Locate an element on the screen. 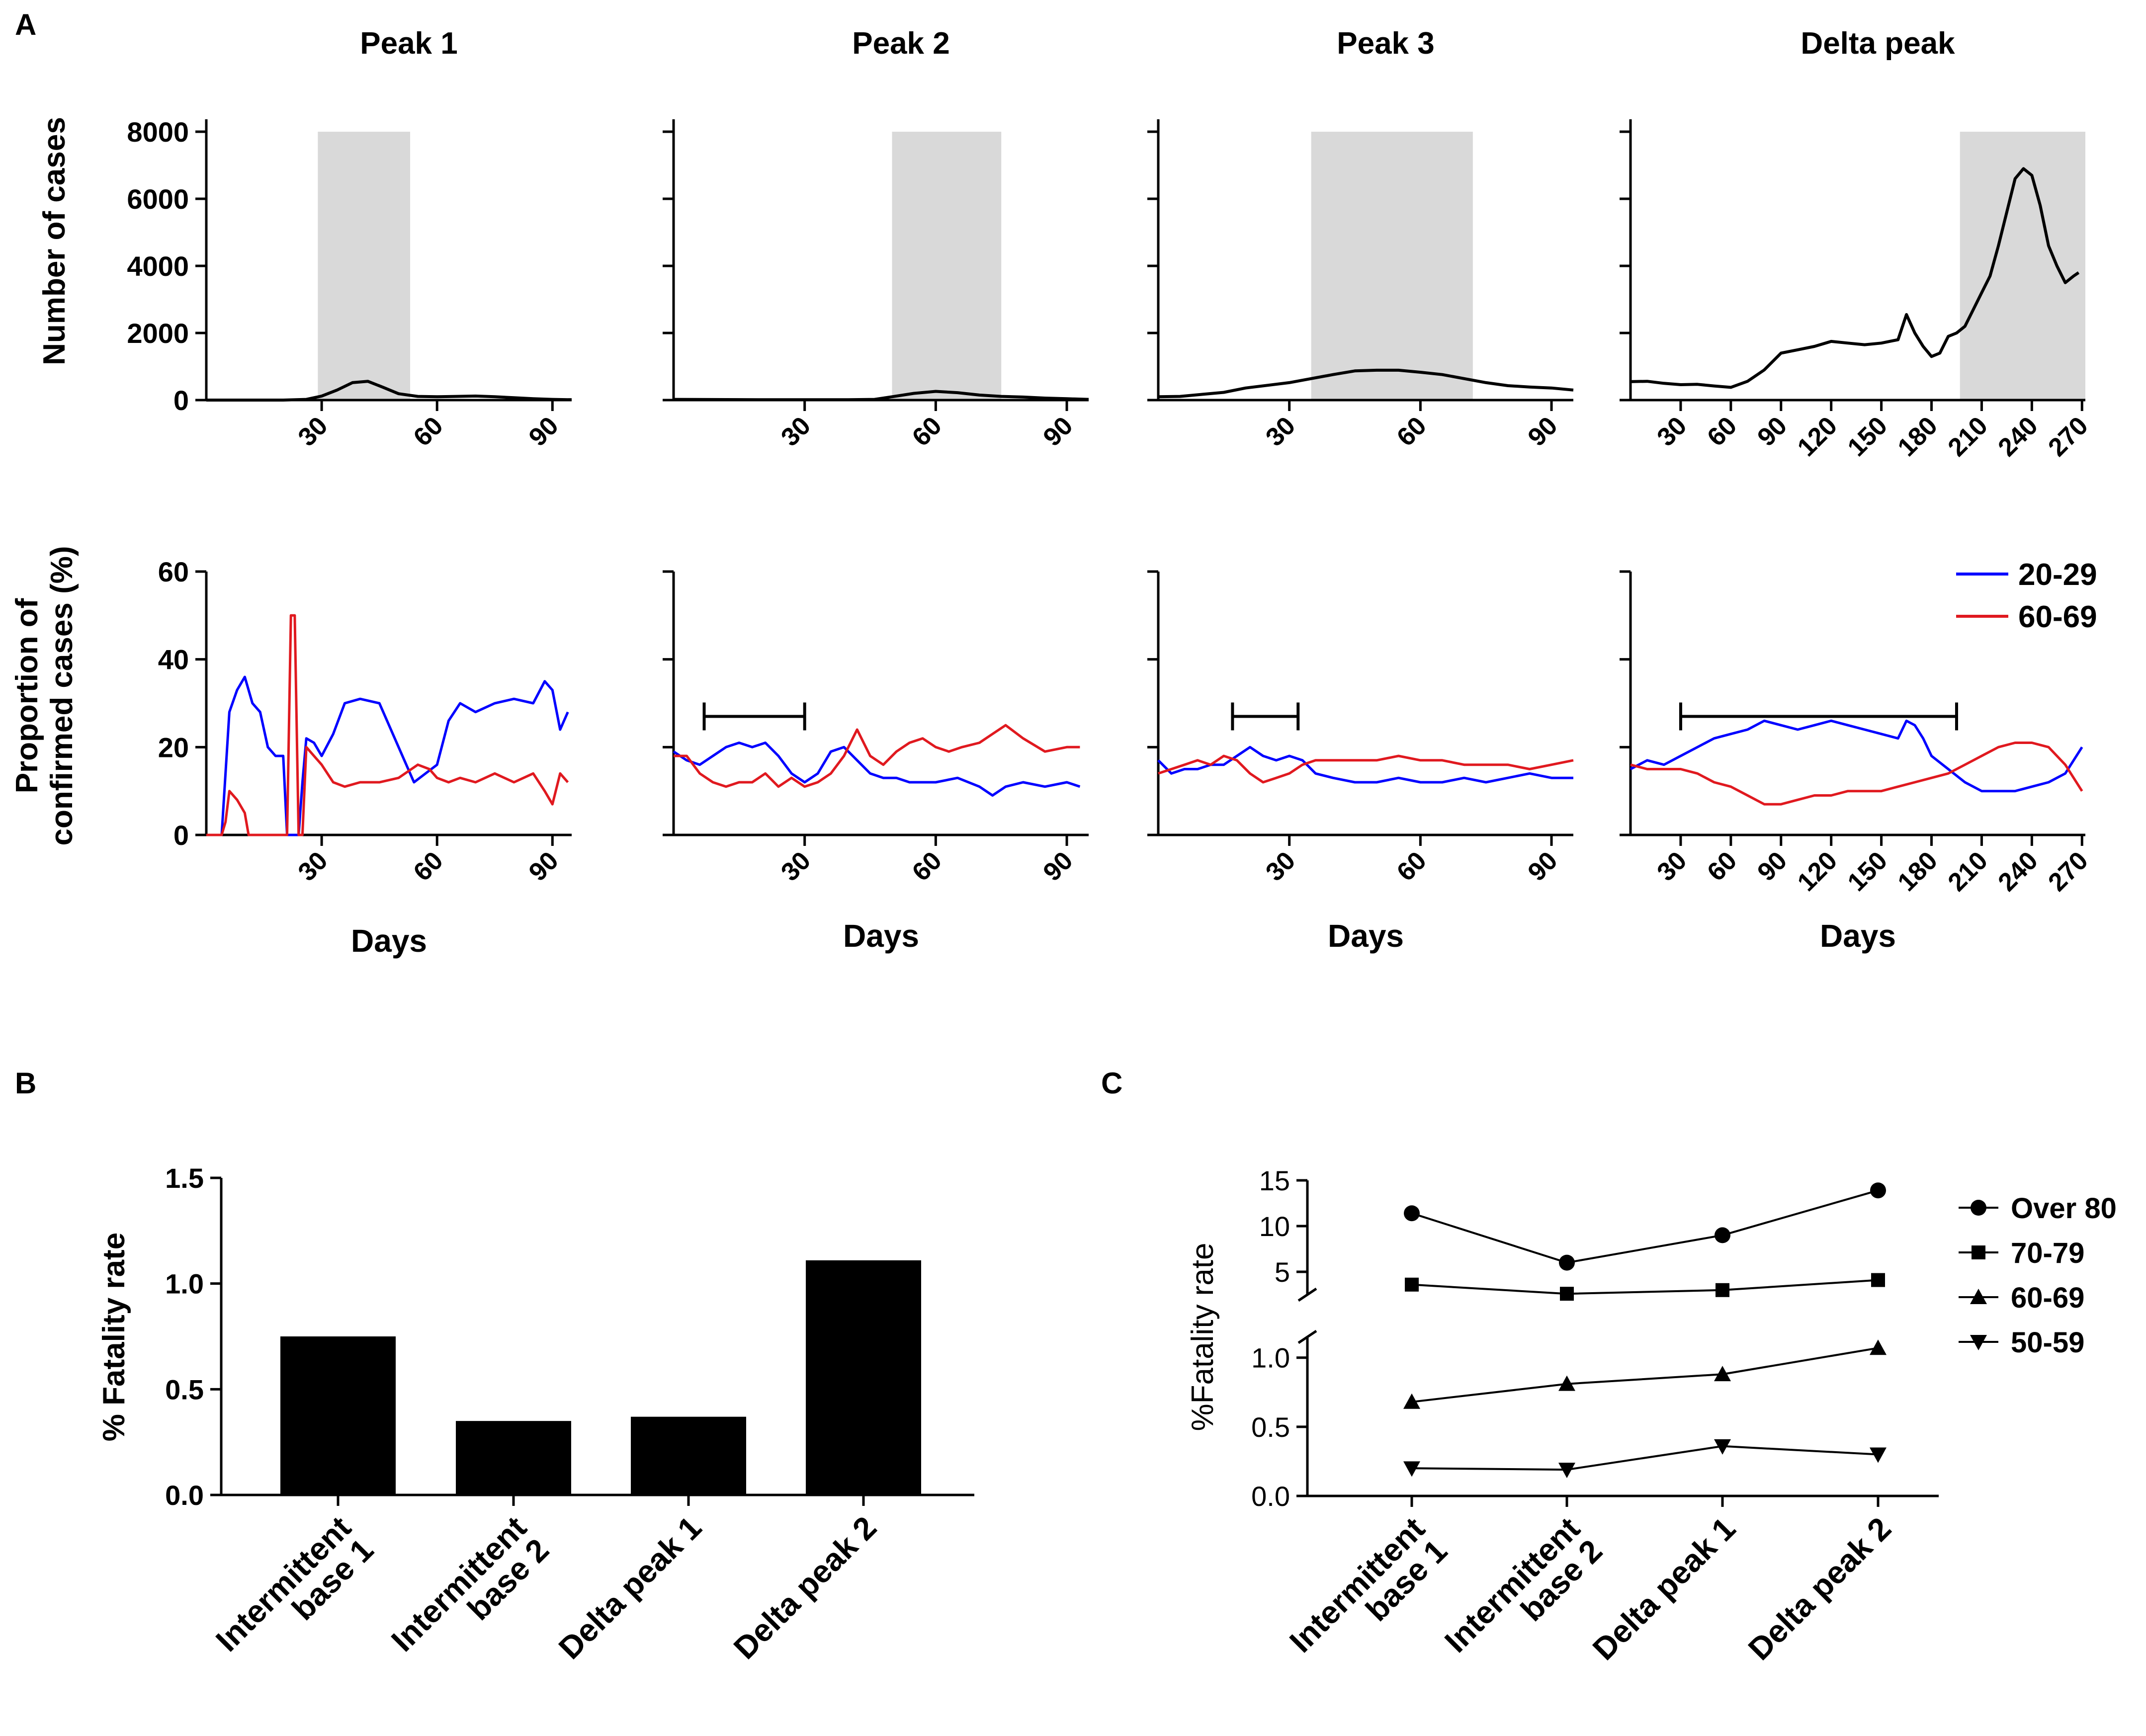 Image resolution: width=2146 pixels, height=1736 pixels. panel-label-c: C is located at coordinates (1111, 1083).